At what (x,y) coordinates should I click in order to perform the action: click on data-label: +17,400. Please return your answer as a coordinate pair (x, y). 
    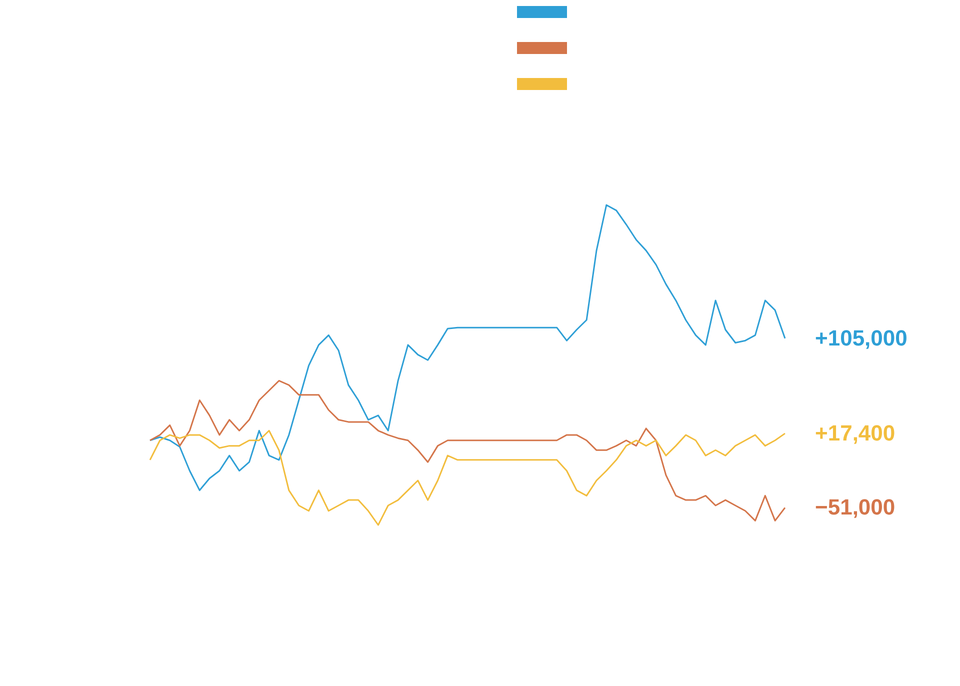
    Looking at the image, I should click on (855, 433).